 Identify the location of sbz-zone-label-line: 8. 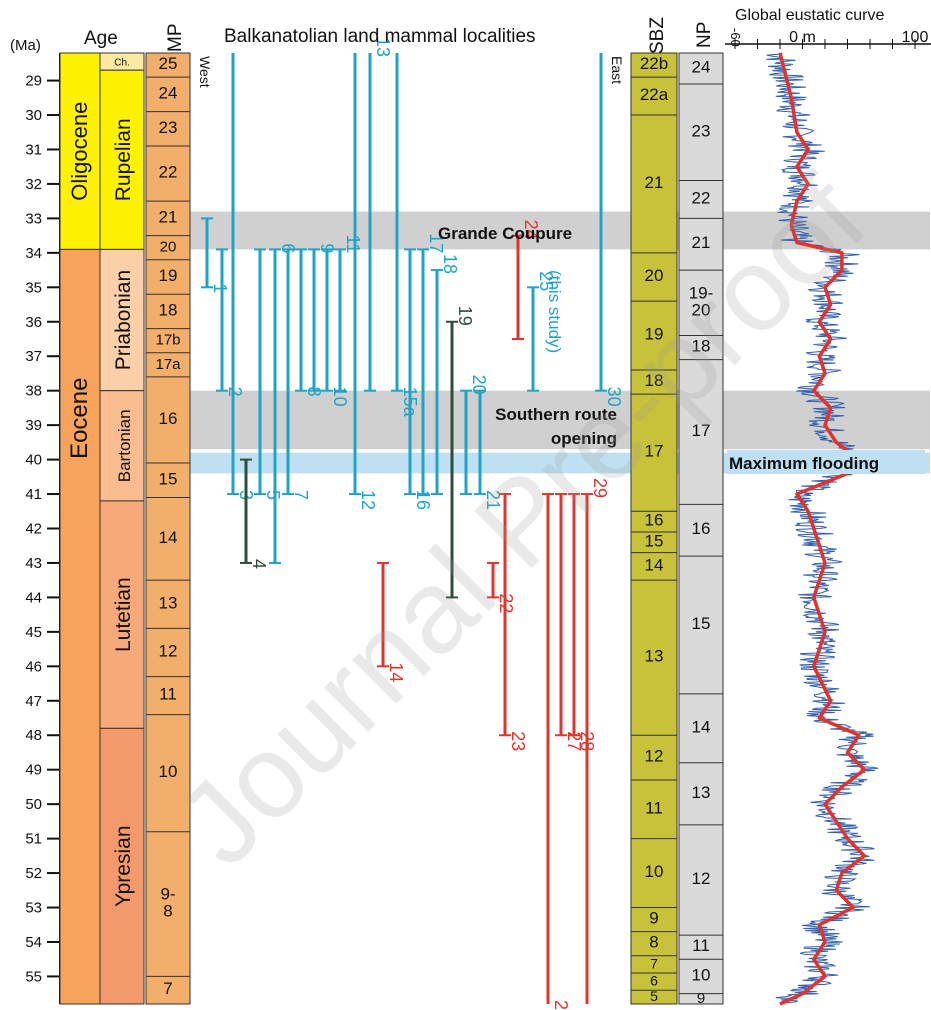
(653, 942).